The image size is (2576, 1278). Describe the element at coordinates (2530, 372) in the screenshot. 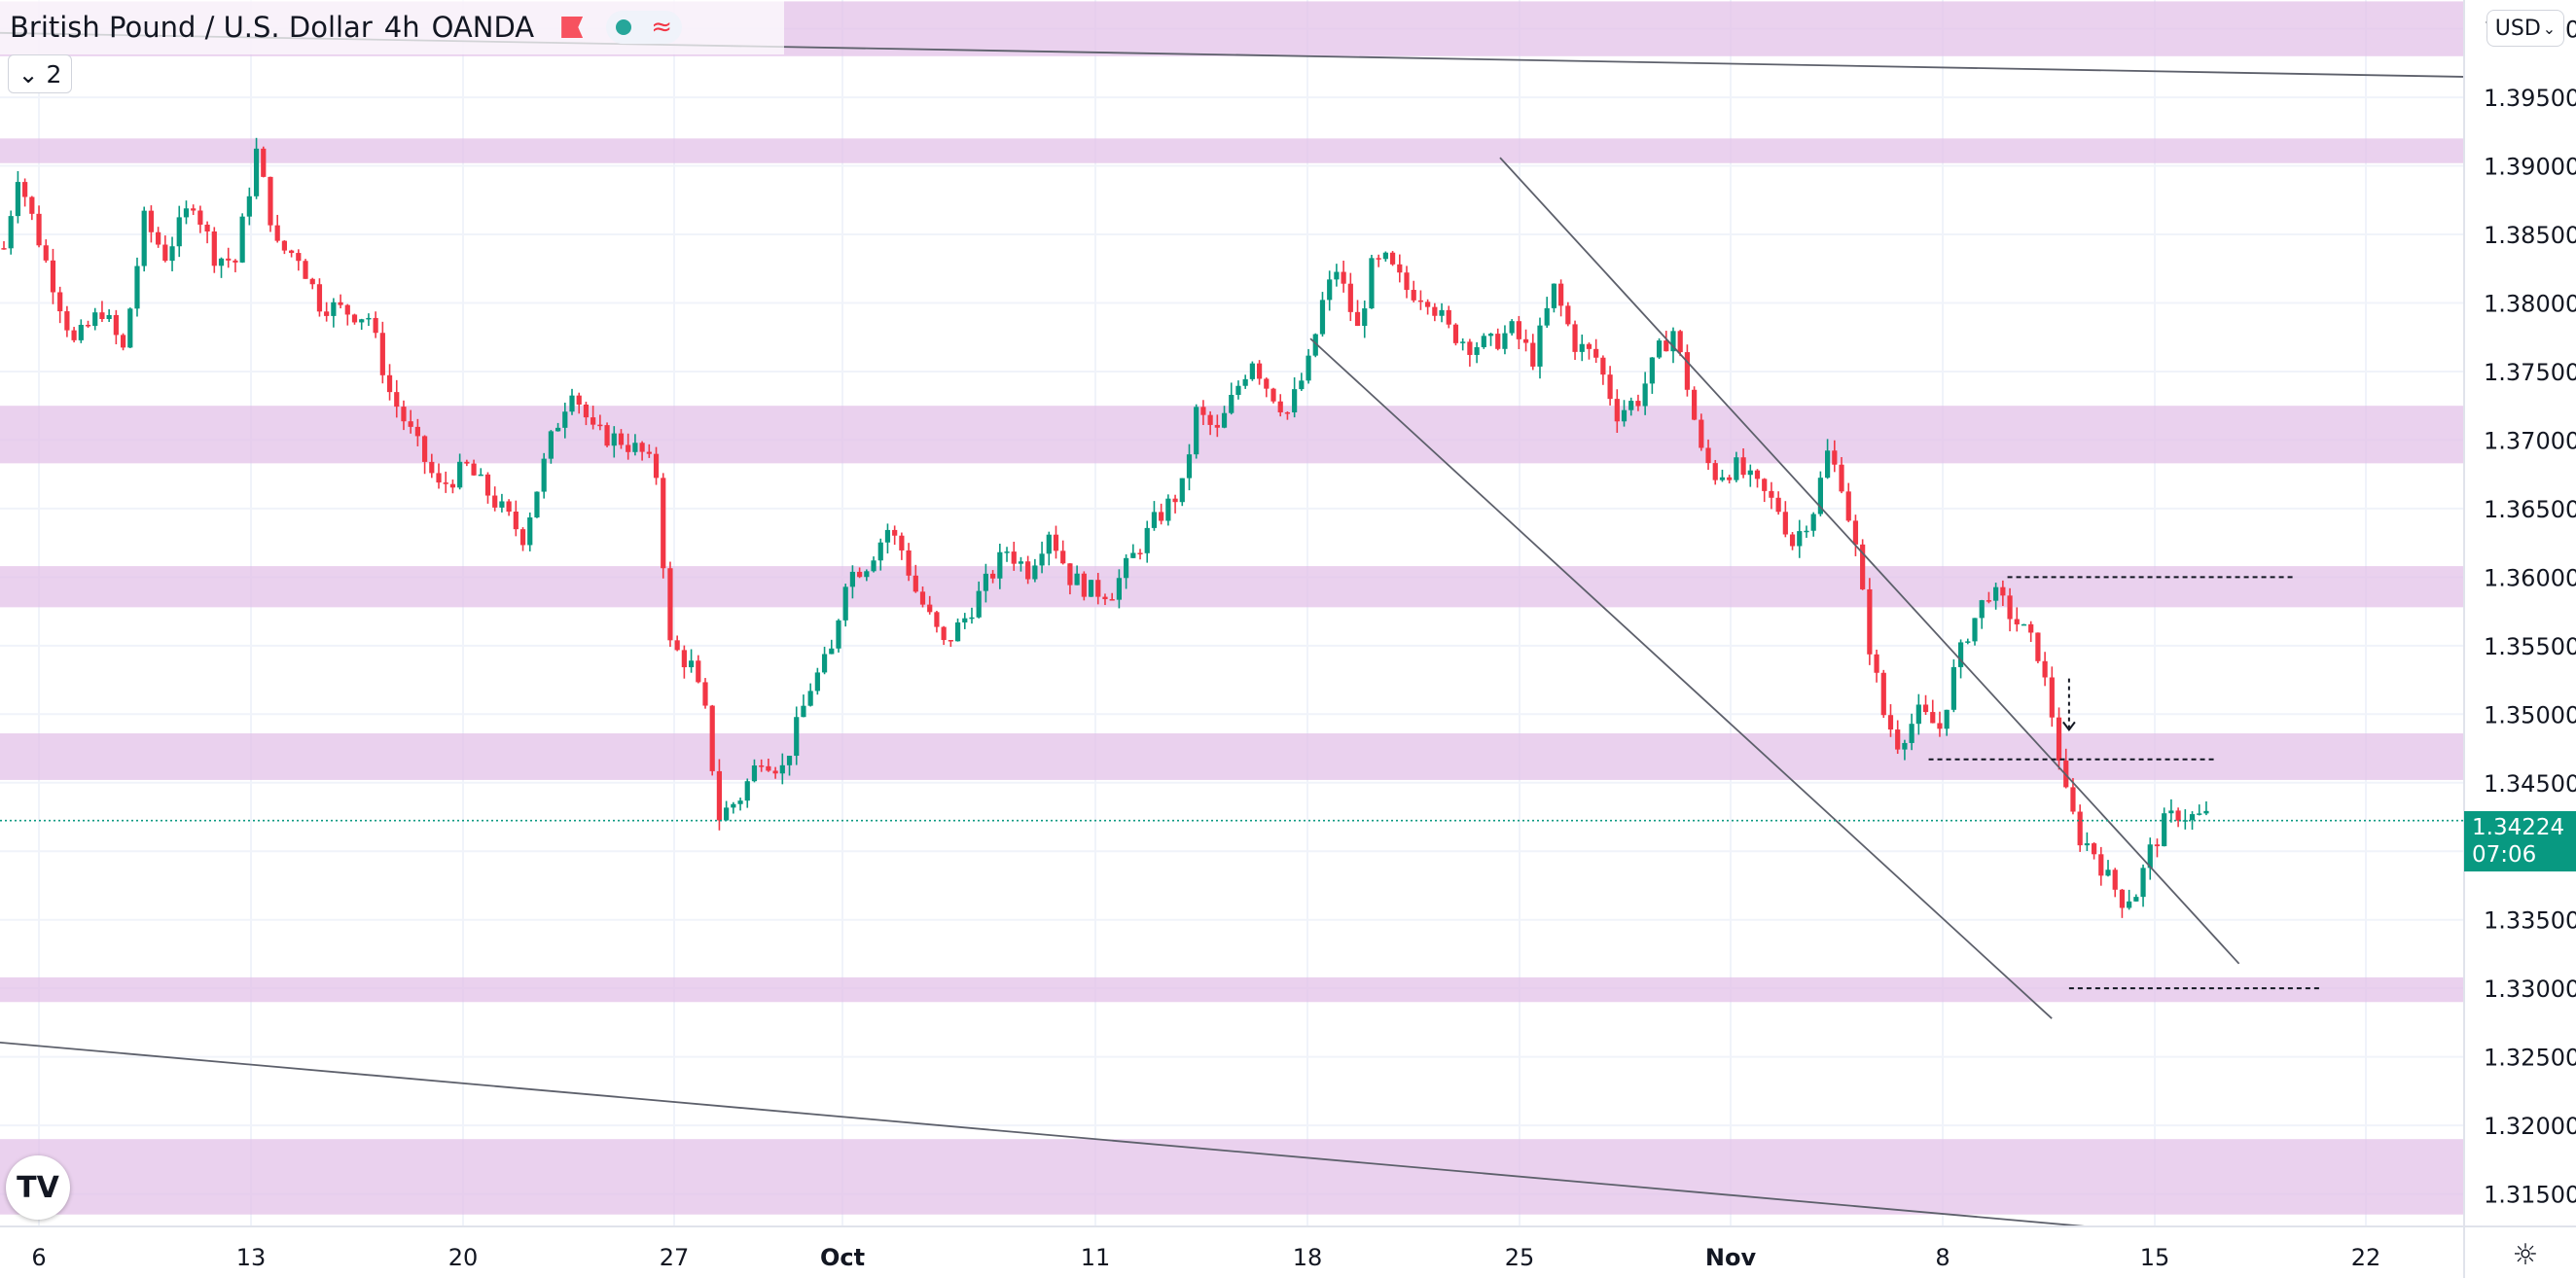

I see `price-tick-label: 1.37500` at that location.